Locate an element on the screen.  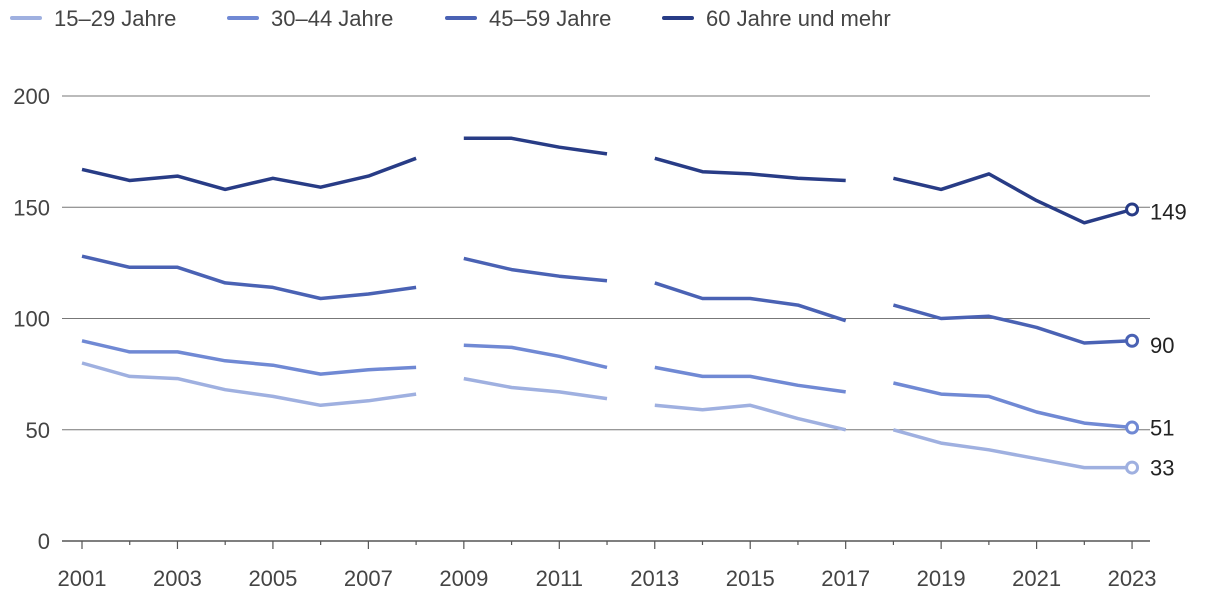
x-tick-label: 2009 is located at coordinates (463, 578).